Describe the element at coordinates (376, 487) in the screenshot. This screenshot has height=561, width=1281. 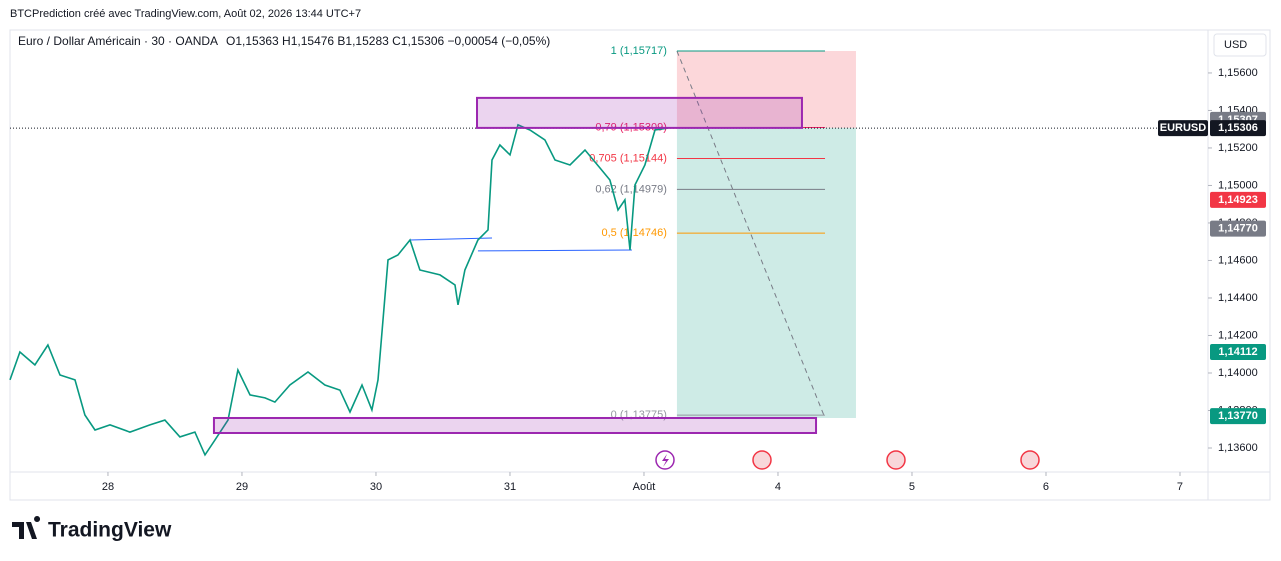
I see `x-tick-label: 30` at that location.